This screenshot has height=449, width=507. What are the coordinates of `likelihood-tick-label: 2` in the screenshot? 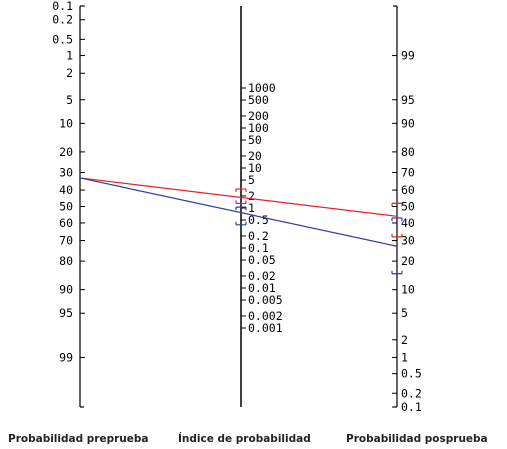 It's located at (251, 196).